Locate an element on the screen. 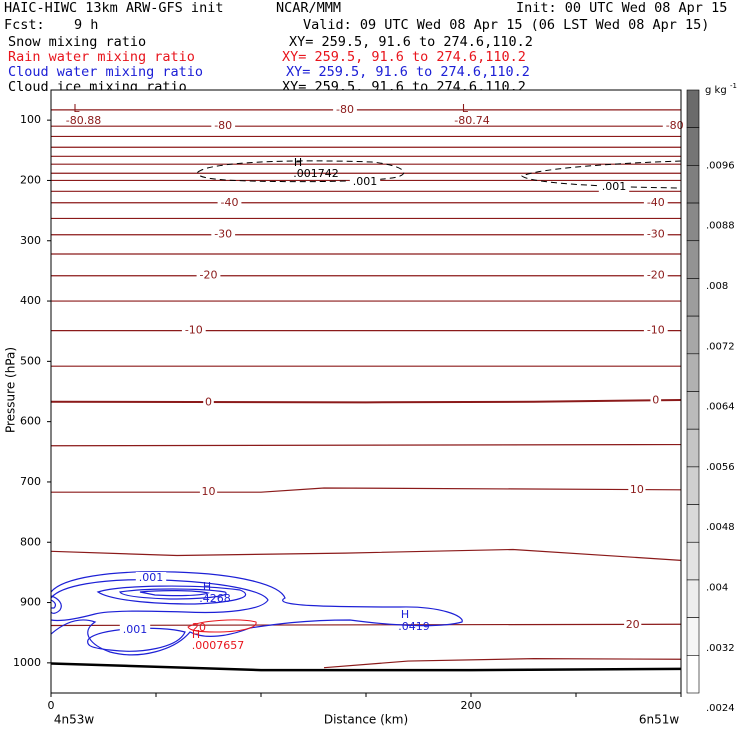 The width and height of the screenshot is (740, 740). temperature-label-15-0-bg is located at coordinates (193, 330).